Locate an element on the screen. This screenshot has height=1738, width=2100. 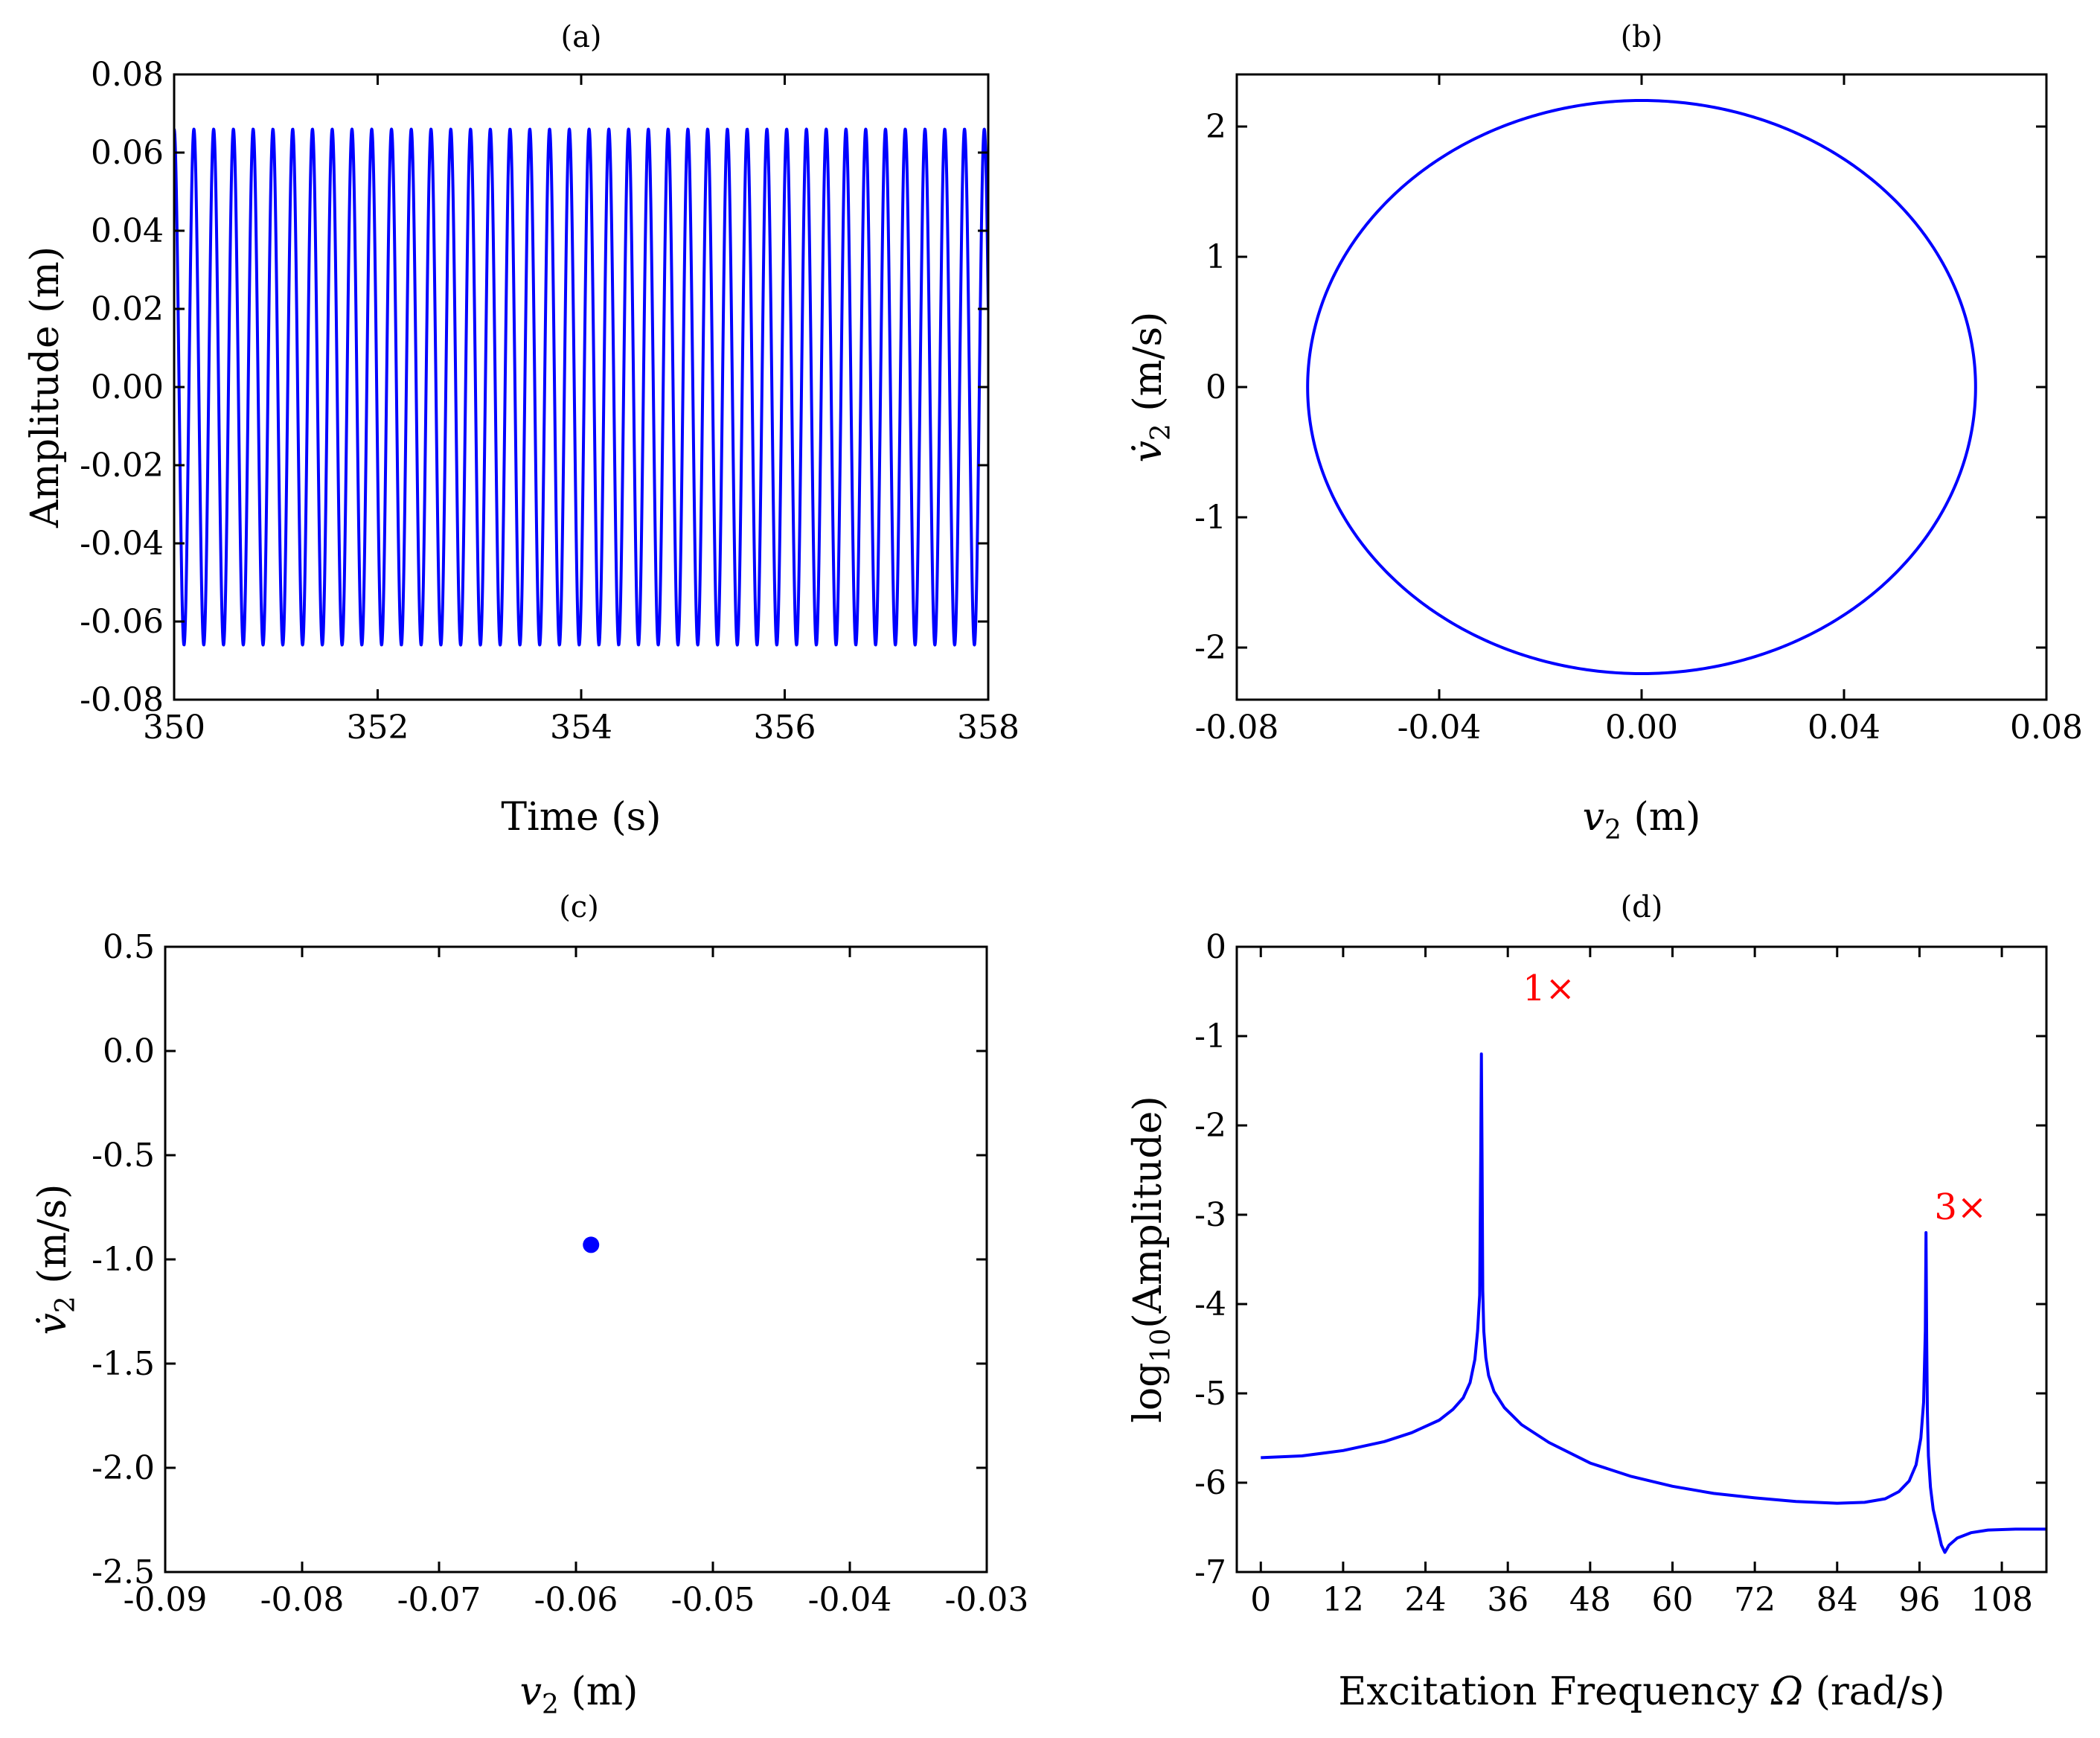
panel-d-y-tick-label: -1 is located at coordinates (1210, 1036).